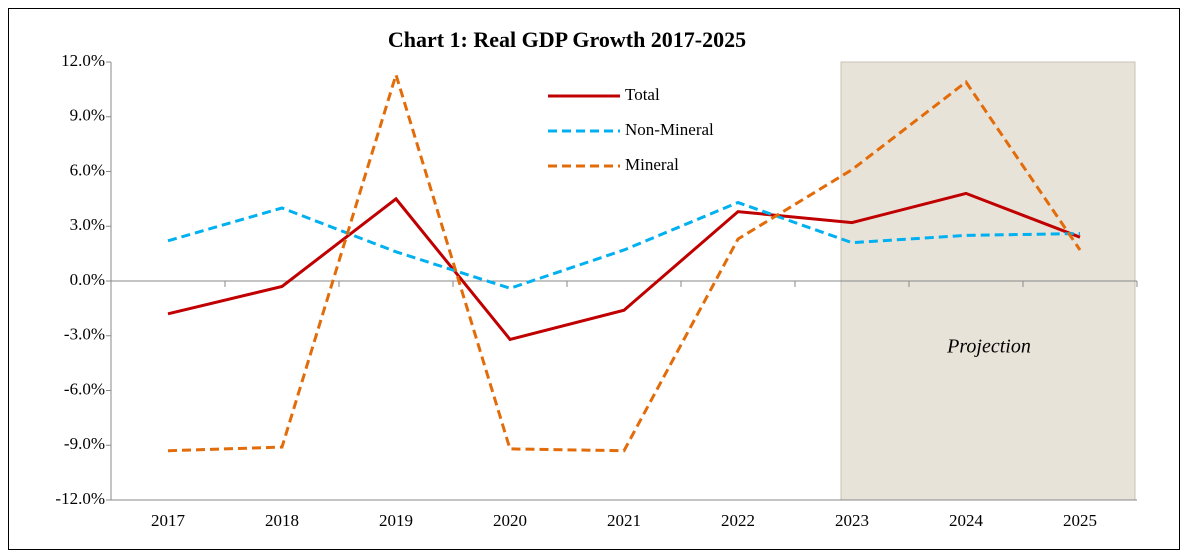 The height and width of the screenshot is (555, 1189). I want to click on projection-label: Projection, so click(988, 347).